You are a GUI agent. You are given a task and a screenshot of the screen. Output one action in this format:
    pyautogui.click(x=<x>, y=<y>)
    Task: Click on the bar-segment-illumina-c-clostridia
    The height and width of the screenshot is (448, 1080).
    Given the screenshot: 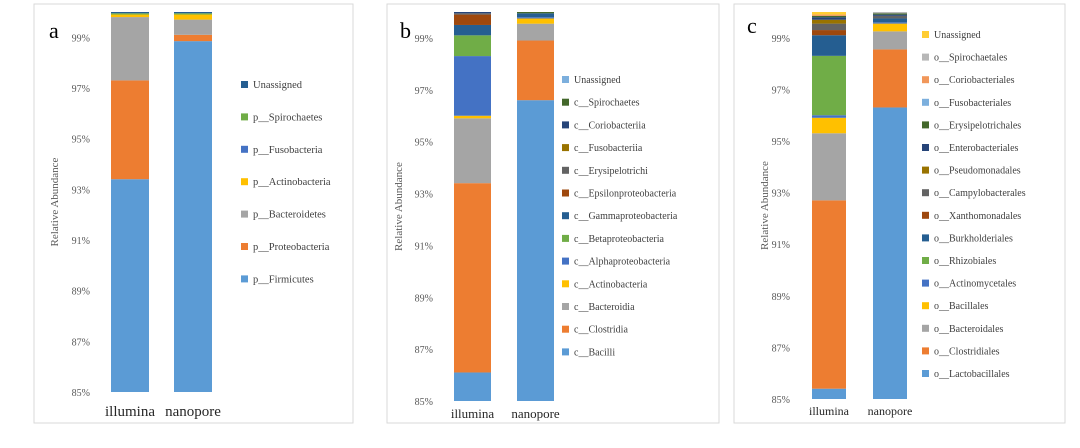 What is the action you would take?
    pyautogui.click(x=472, y=278)
    